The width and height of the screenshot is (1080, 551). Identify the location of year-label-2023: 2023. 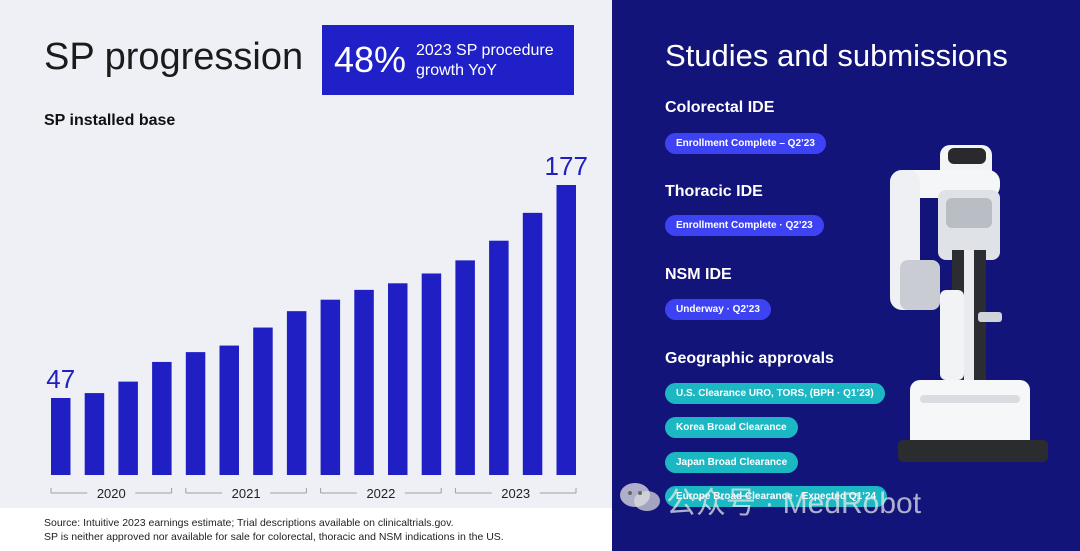
(515, 493).